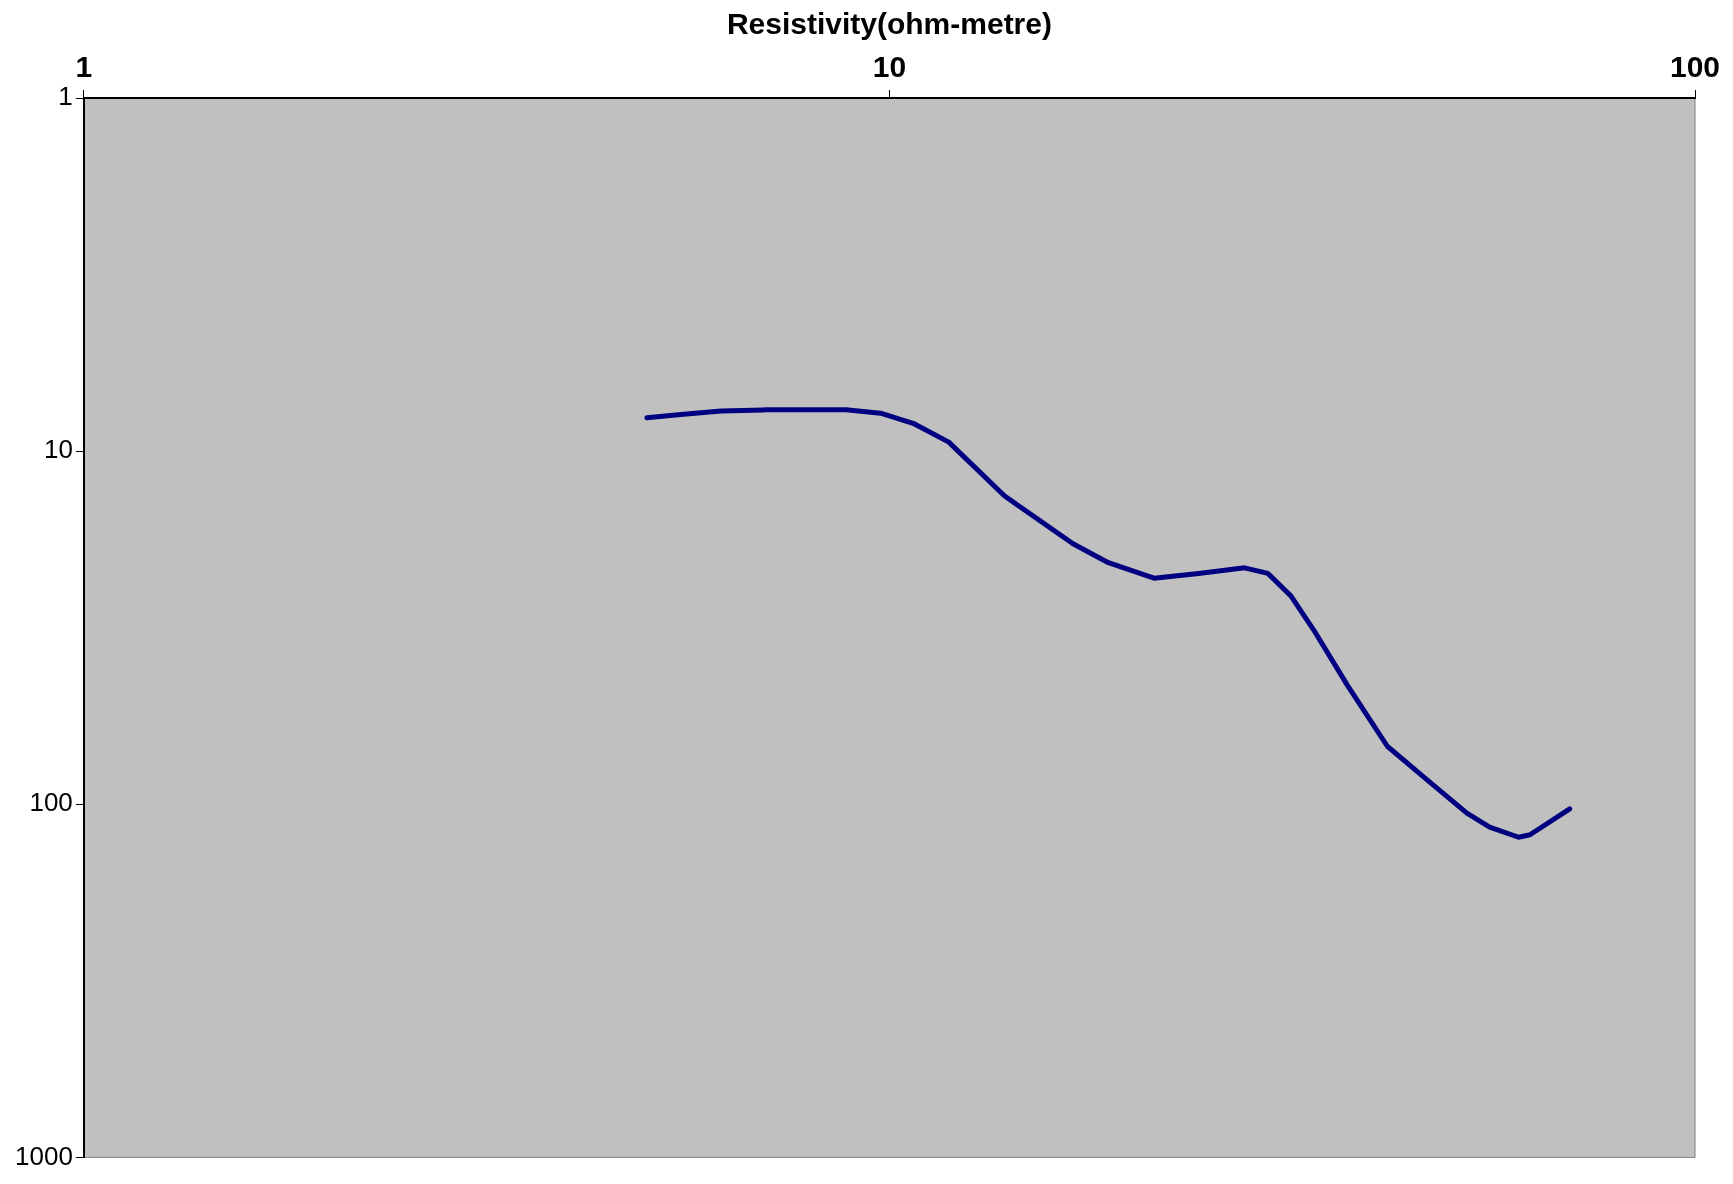  What do you see at coordinates (58, 449) in the screenshot?
I see `y-tick-label: 10` at bounding box center [58, 449].